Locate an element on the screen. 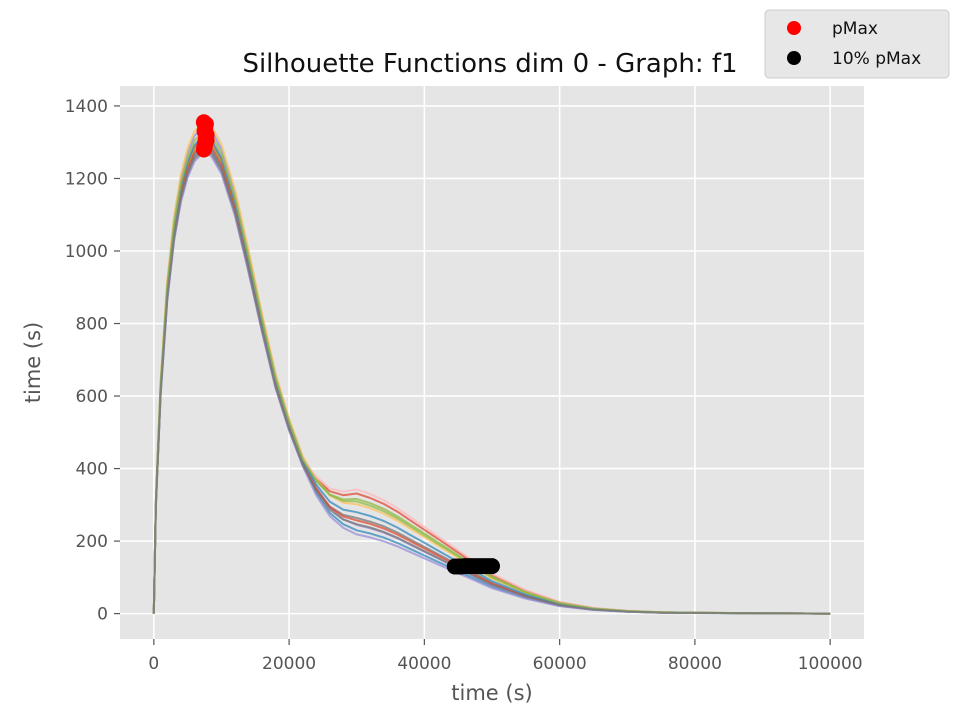 This screenshot has width=961, height=721. x-tick-label: 60000 is located at coordinates (560, 664).